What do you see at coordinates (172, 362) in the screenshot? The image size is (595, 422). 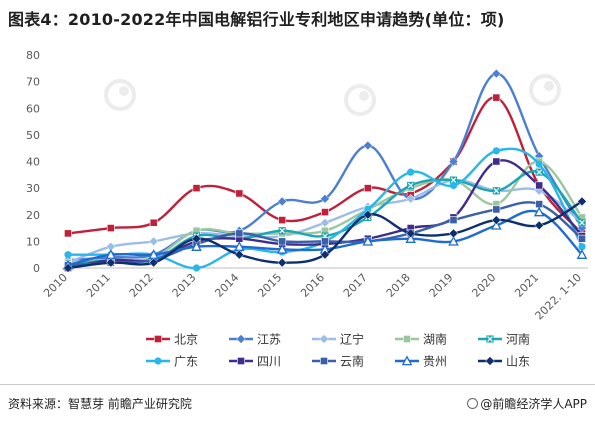 I see `legend-item: 广东` at bounding box center [172, 362].